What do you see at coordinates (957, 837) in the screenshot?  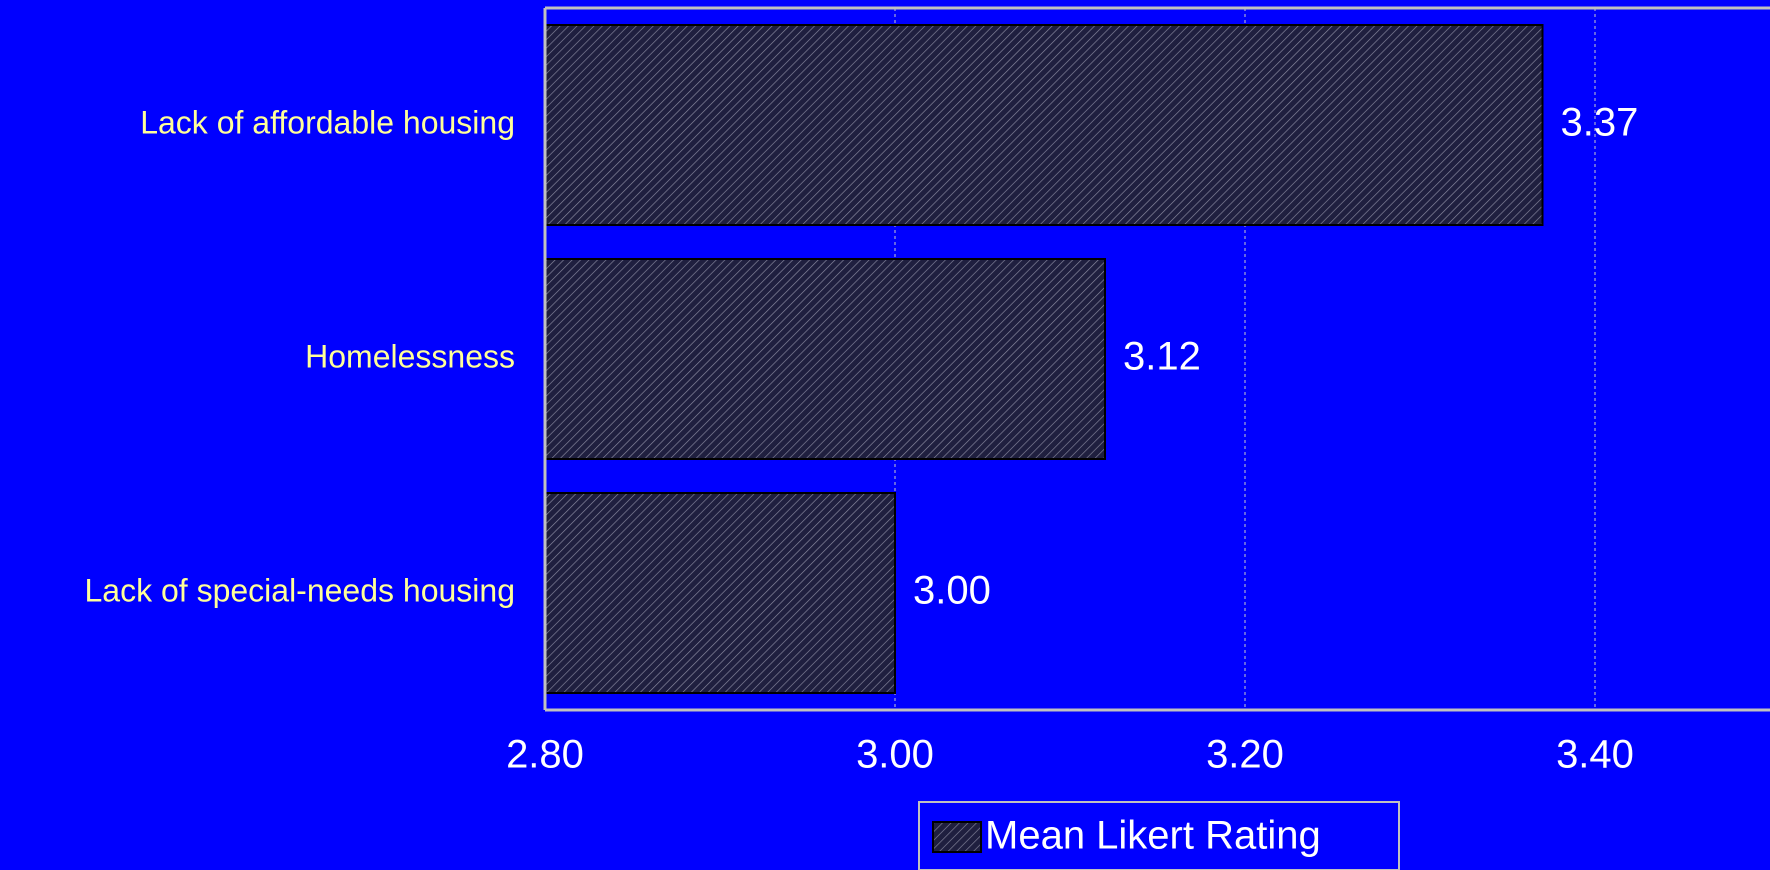 I see `legend-swatch` at bounding box center [957, 837].